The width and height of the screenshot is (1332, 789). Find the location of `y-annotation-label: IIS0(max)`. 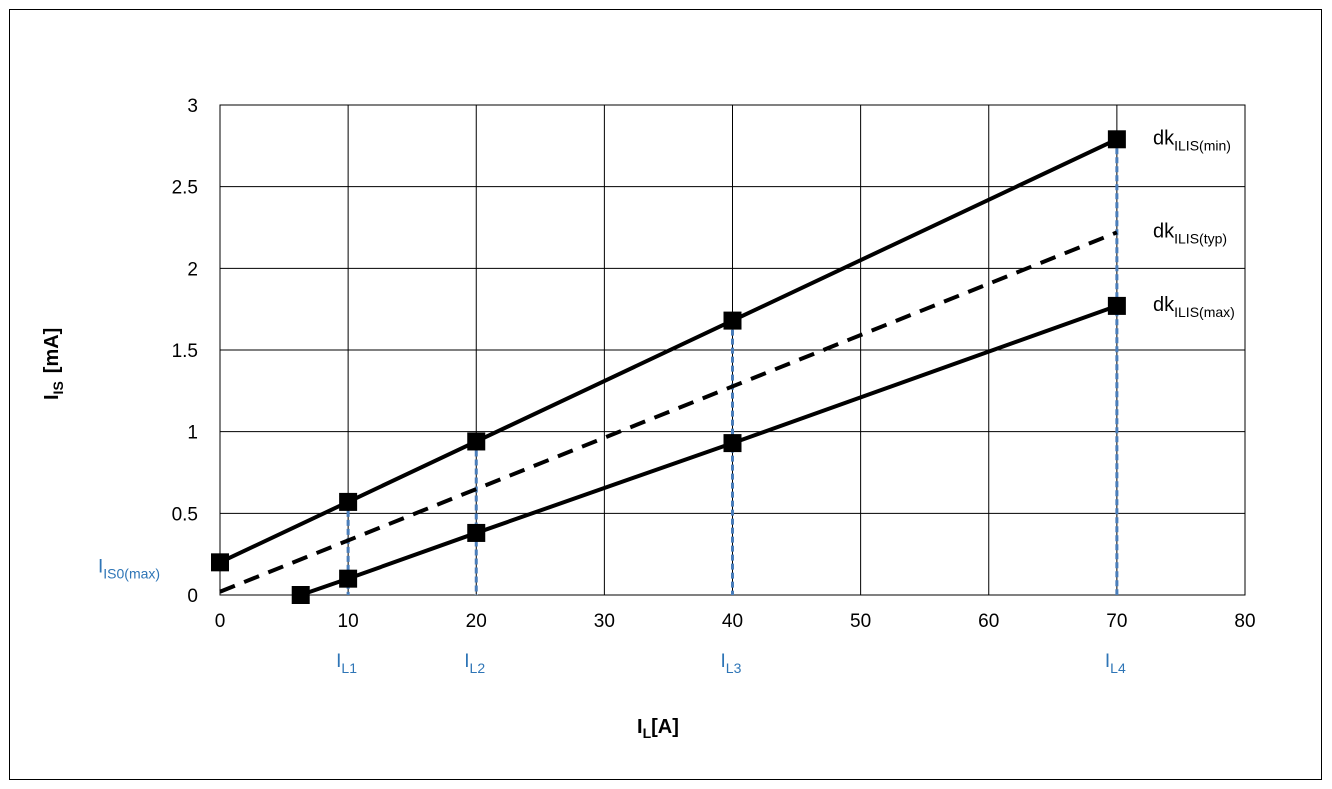

y-annotation-label: IIS0(max) is located at coordinates (129, 568).